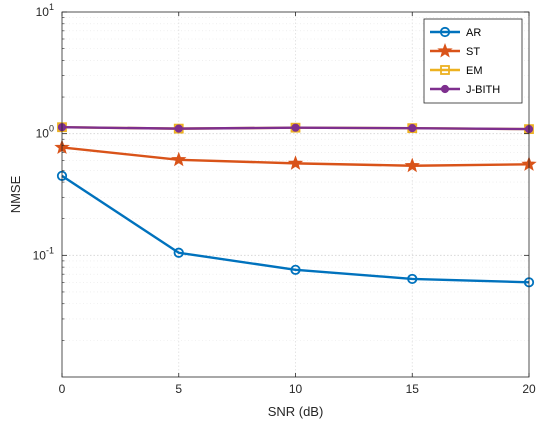 The image size is (538, 428). I want to click on y-axis-label: NMSE, so click(15, 194).